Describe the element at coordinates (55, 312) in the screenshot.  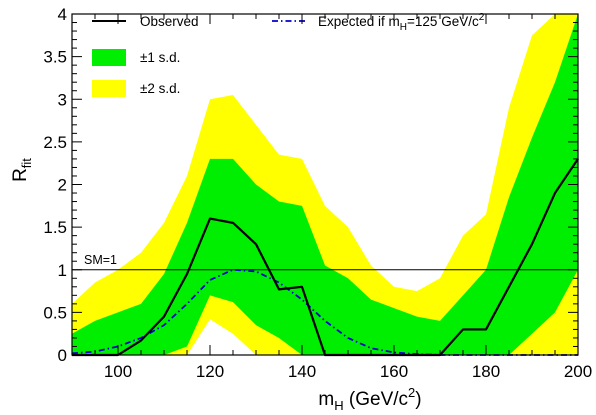
I see `y-tick-label: 0.5` at that location.